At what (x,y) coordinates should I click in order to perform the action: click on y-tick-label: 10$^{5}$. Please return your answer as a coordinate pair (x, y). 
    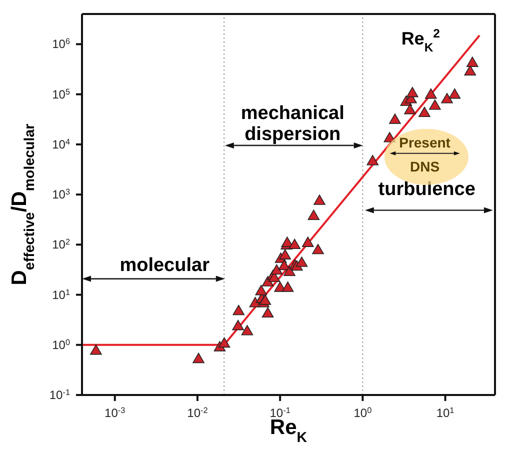
    Looking at the image, I should click on (61, 94).